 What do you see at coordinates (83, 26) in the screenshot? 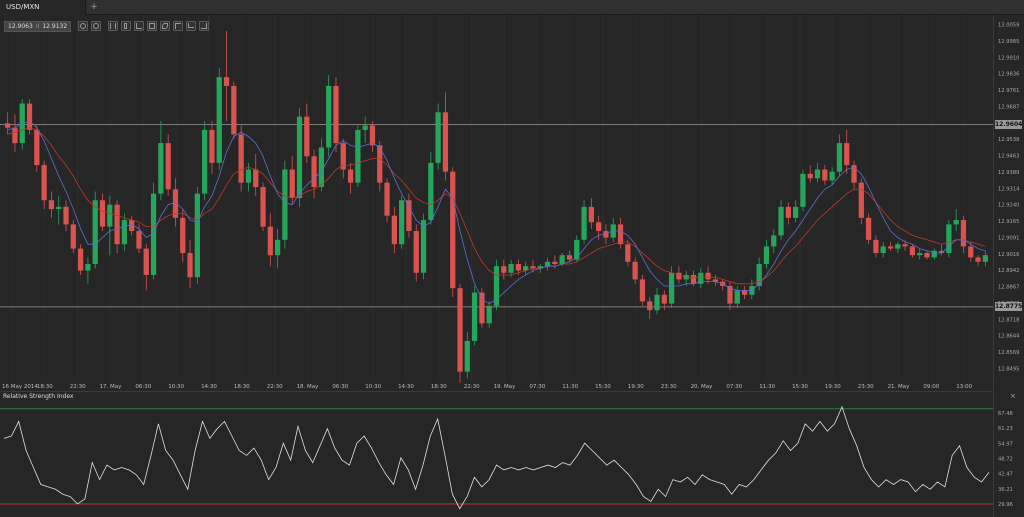
I see `zoom-in-icon` at bounding box center [83, 26].